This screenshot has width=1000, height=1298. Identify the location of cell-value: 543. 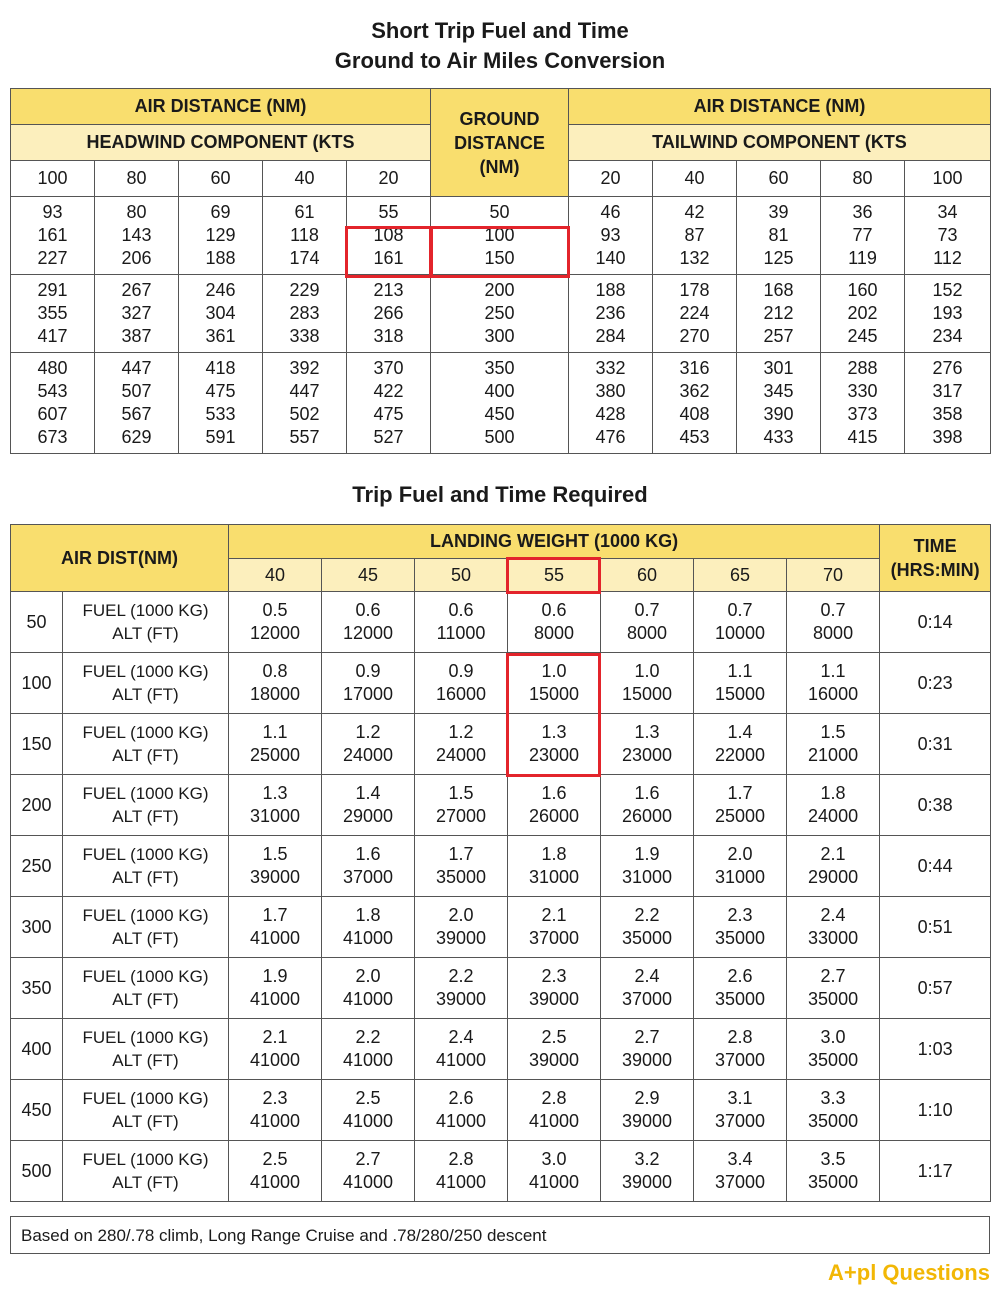
(52, 391).